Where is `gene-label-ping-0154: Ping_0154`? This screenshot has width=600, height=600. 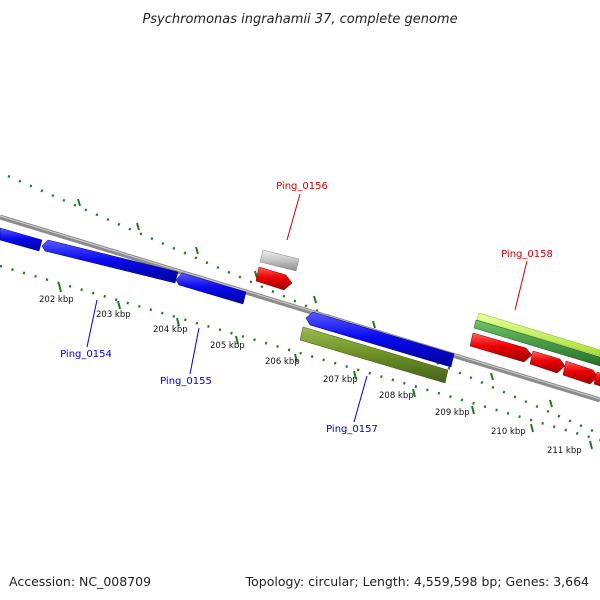
gene-label-ping-0154: Ping_0154 is located at coordinates (86, 354).